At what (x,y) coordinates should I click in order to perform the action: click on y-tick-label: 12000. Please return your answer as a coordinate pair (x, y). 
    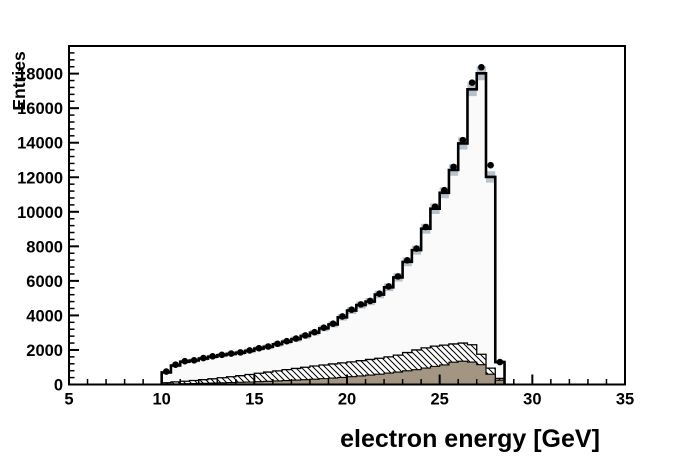
    Looking at the image, I should click on (40, 178).